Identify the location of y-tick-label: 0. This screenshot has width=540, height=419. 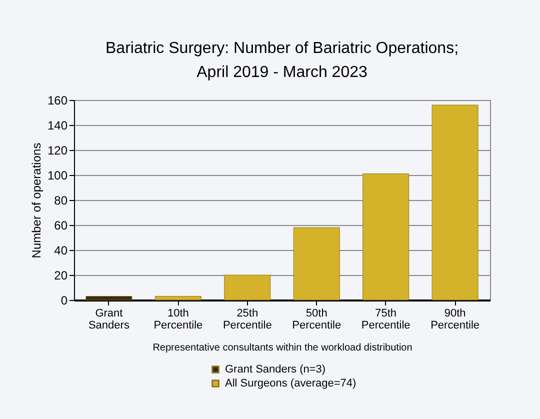
(64, 301).